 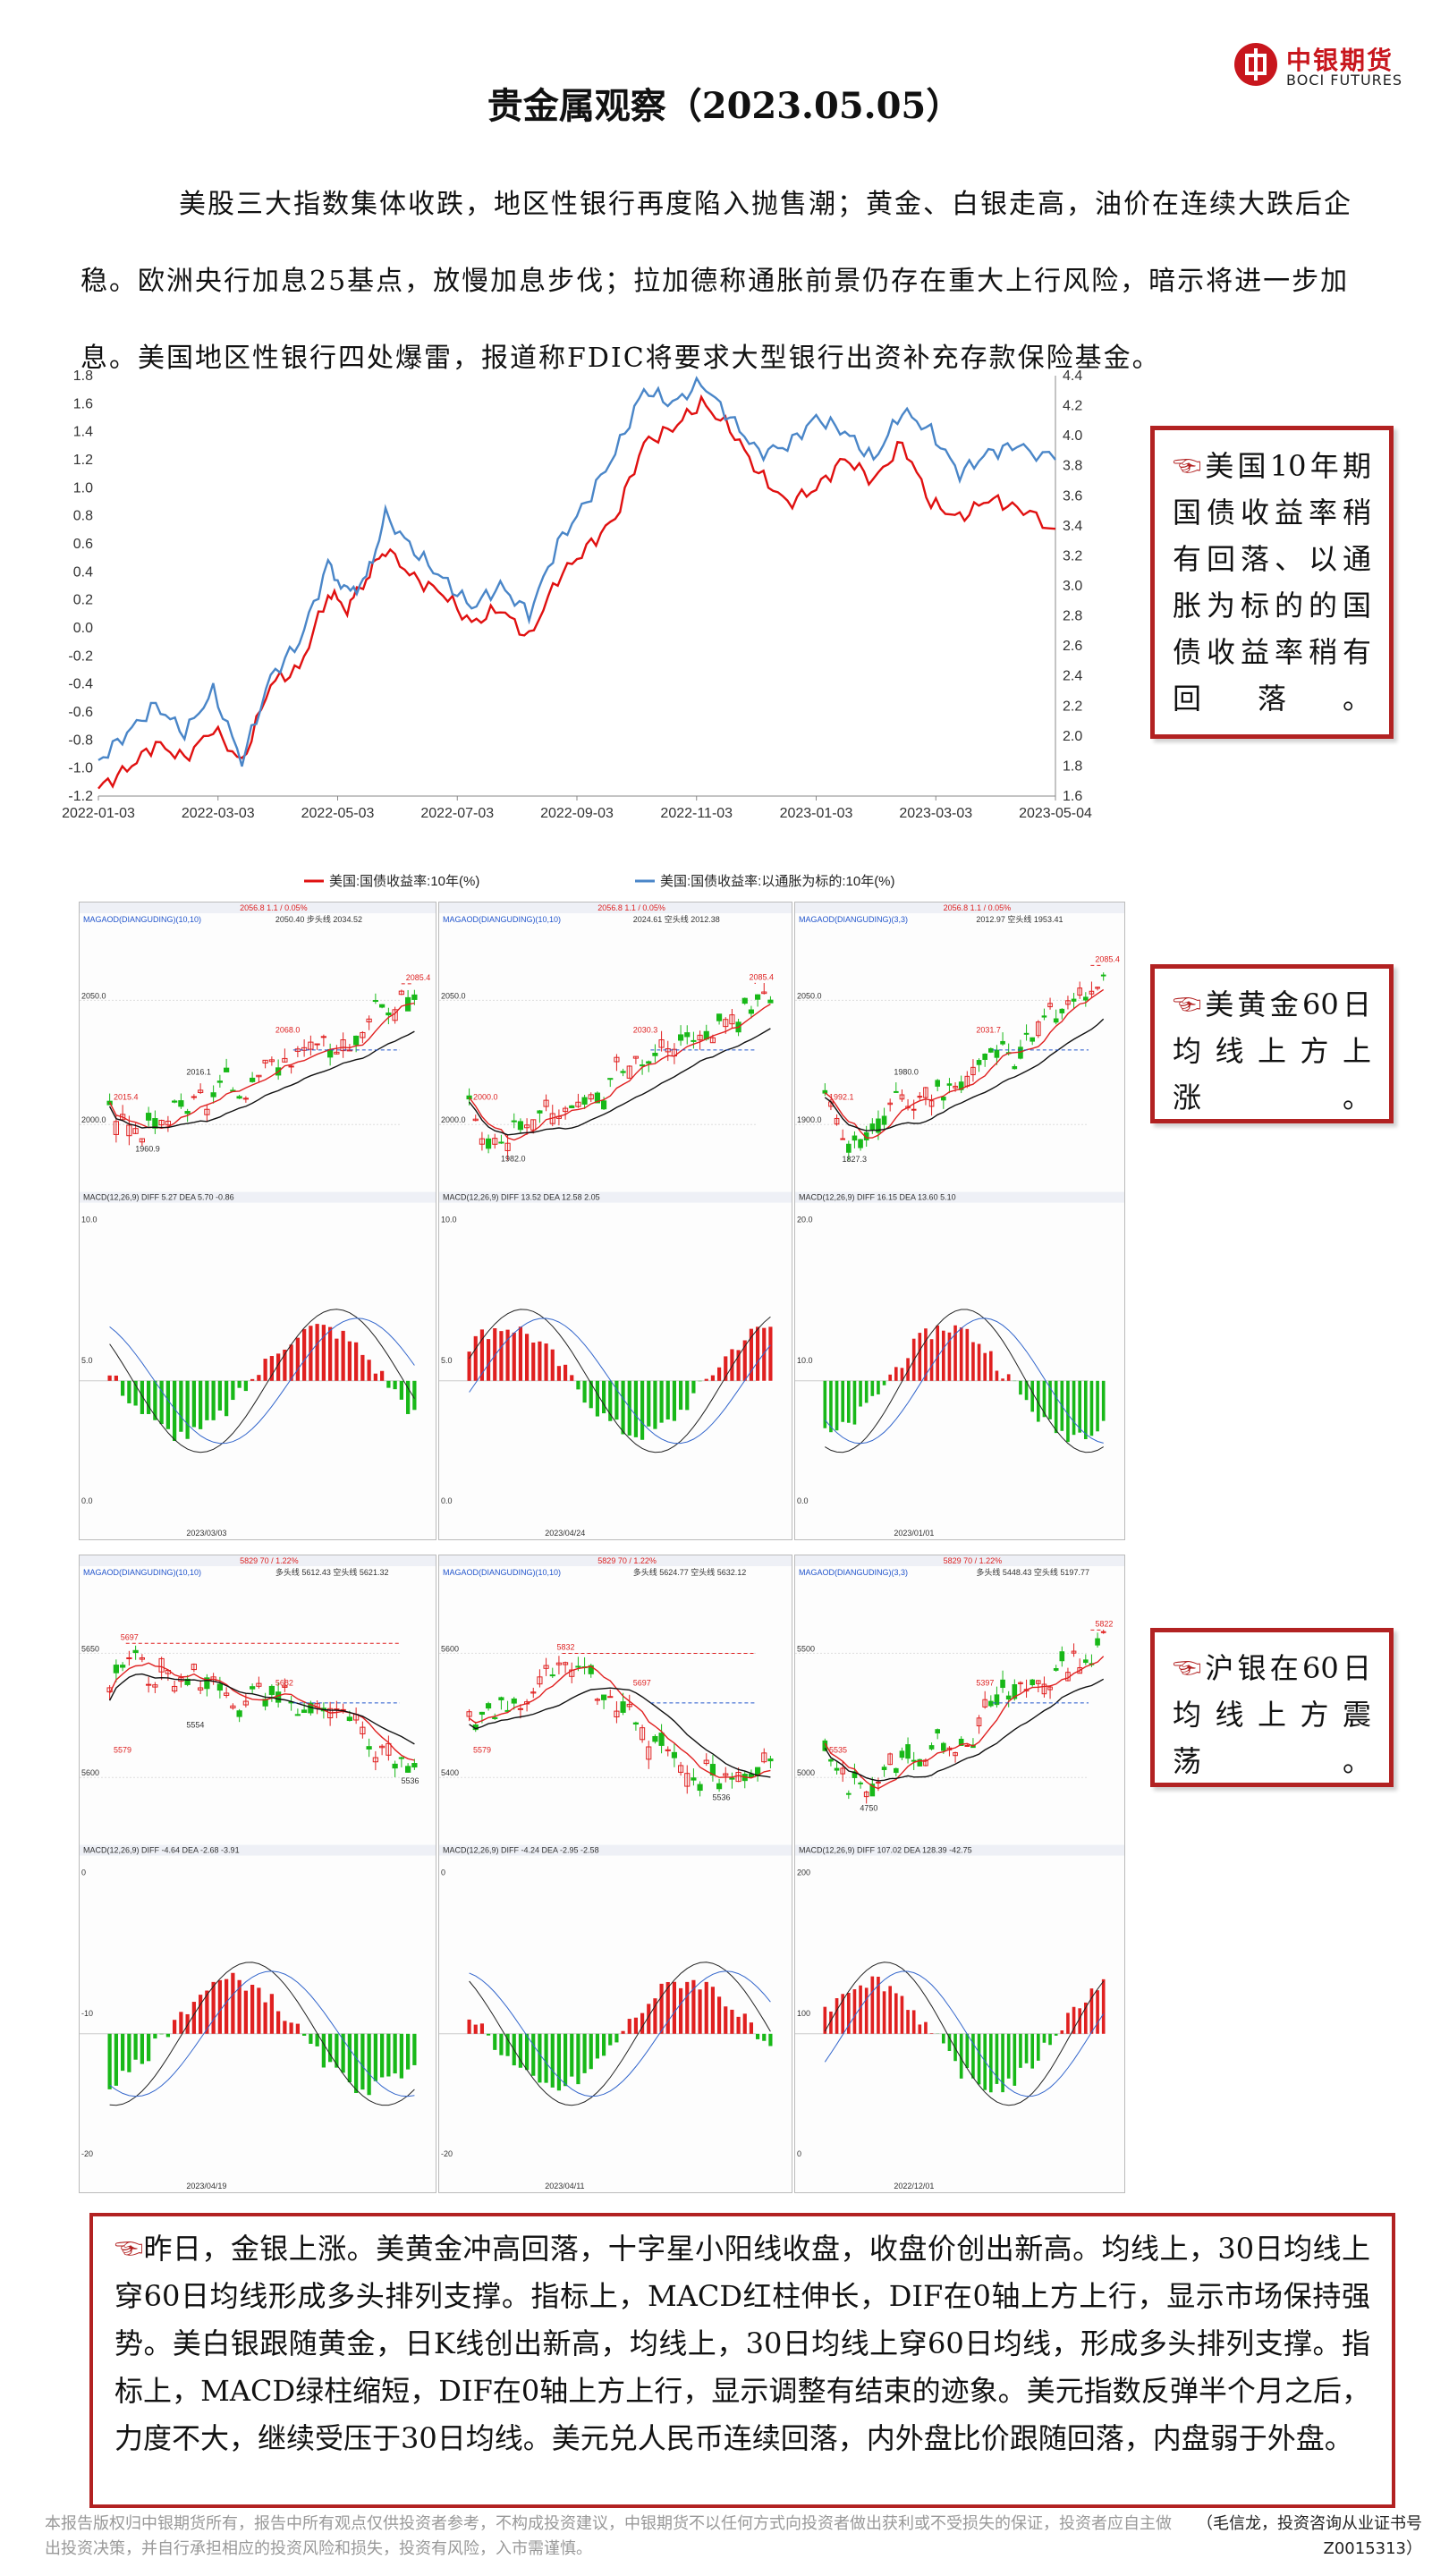 I want to click on pointing-hand-icon: ☜, so click(x=129, y=2249).